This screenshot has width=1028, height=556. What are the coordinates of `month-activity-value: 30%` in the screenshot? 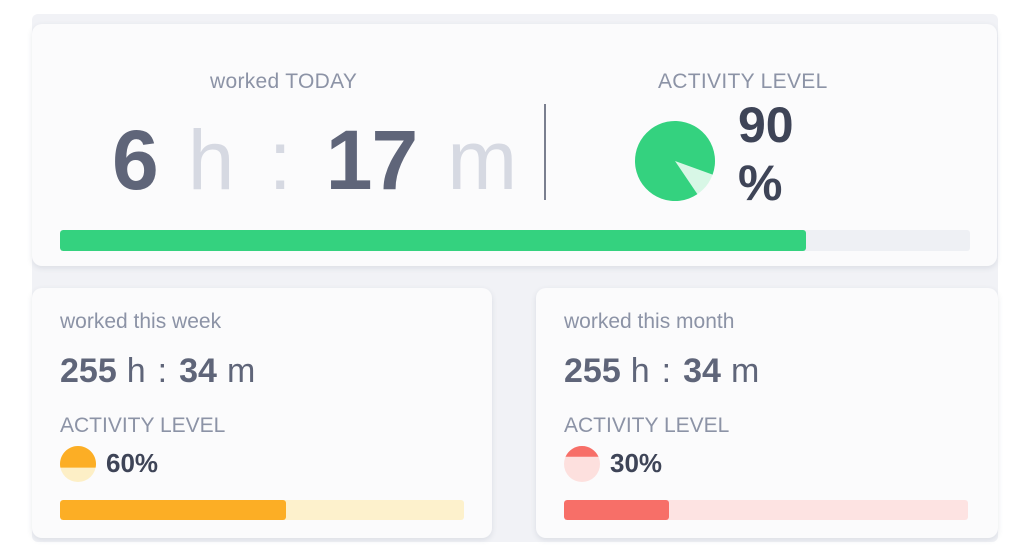 It's located at (636, 463).